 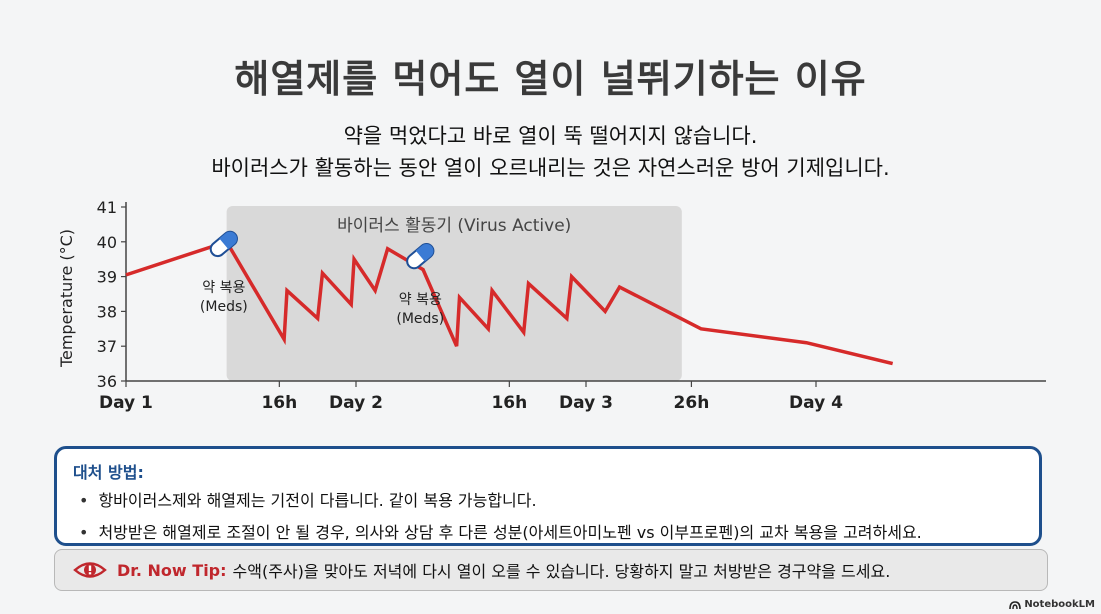 What do you see at coordinates (107, 311) in the screenshot?
I see `y-tick-label: 38` at bounding box center [107, 311].